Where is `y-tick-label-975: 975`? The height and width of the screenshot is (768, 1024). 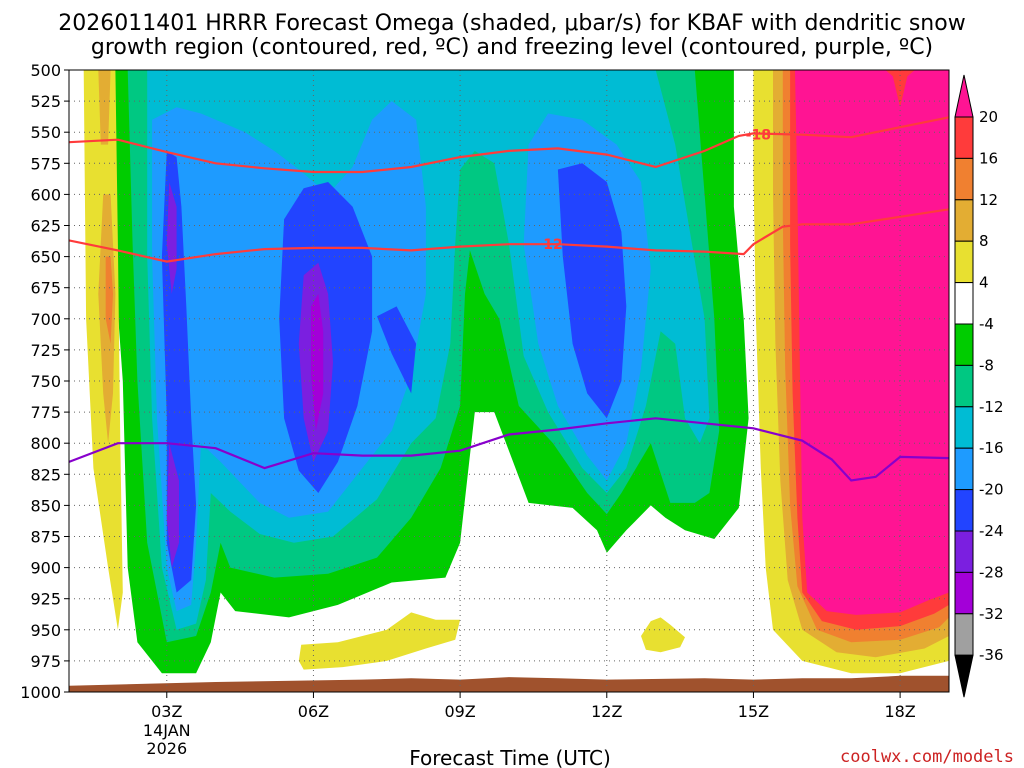 y-tick-label-975: 975 is located at coordinates (45, 661).